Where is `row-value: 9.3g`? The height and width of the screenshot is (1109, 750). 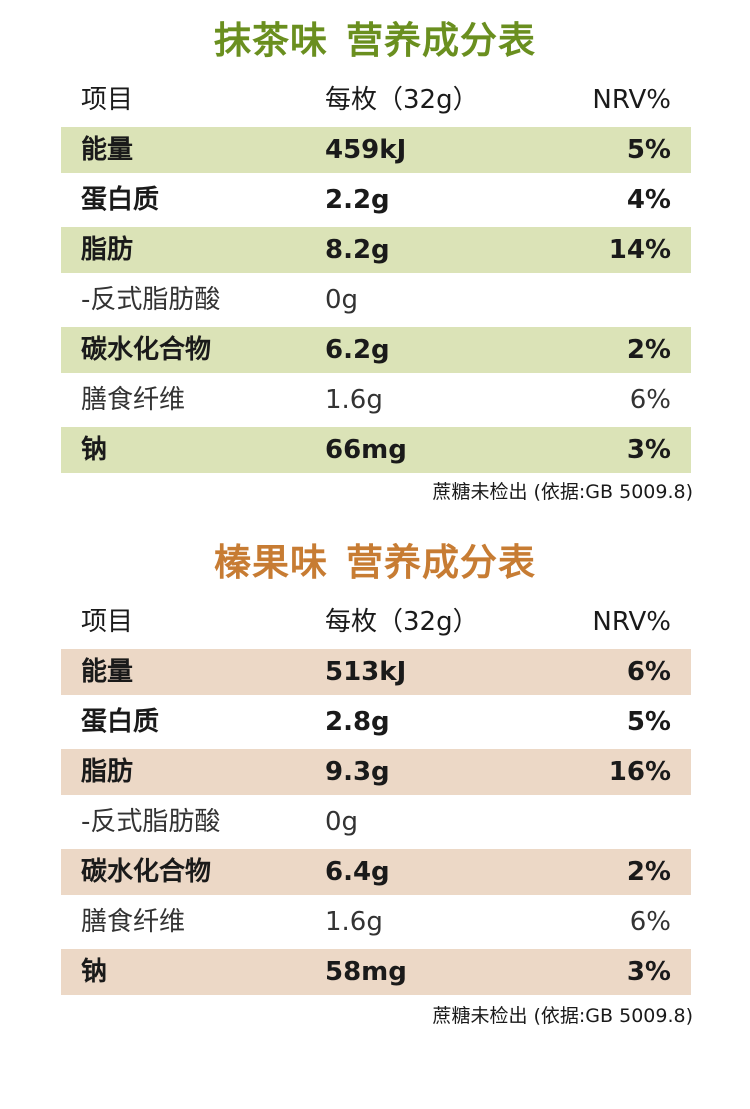
row-value: 9.3g is located at coordinates (357, 772).